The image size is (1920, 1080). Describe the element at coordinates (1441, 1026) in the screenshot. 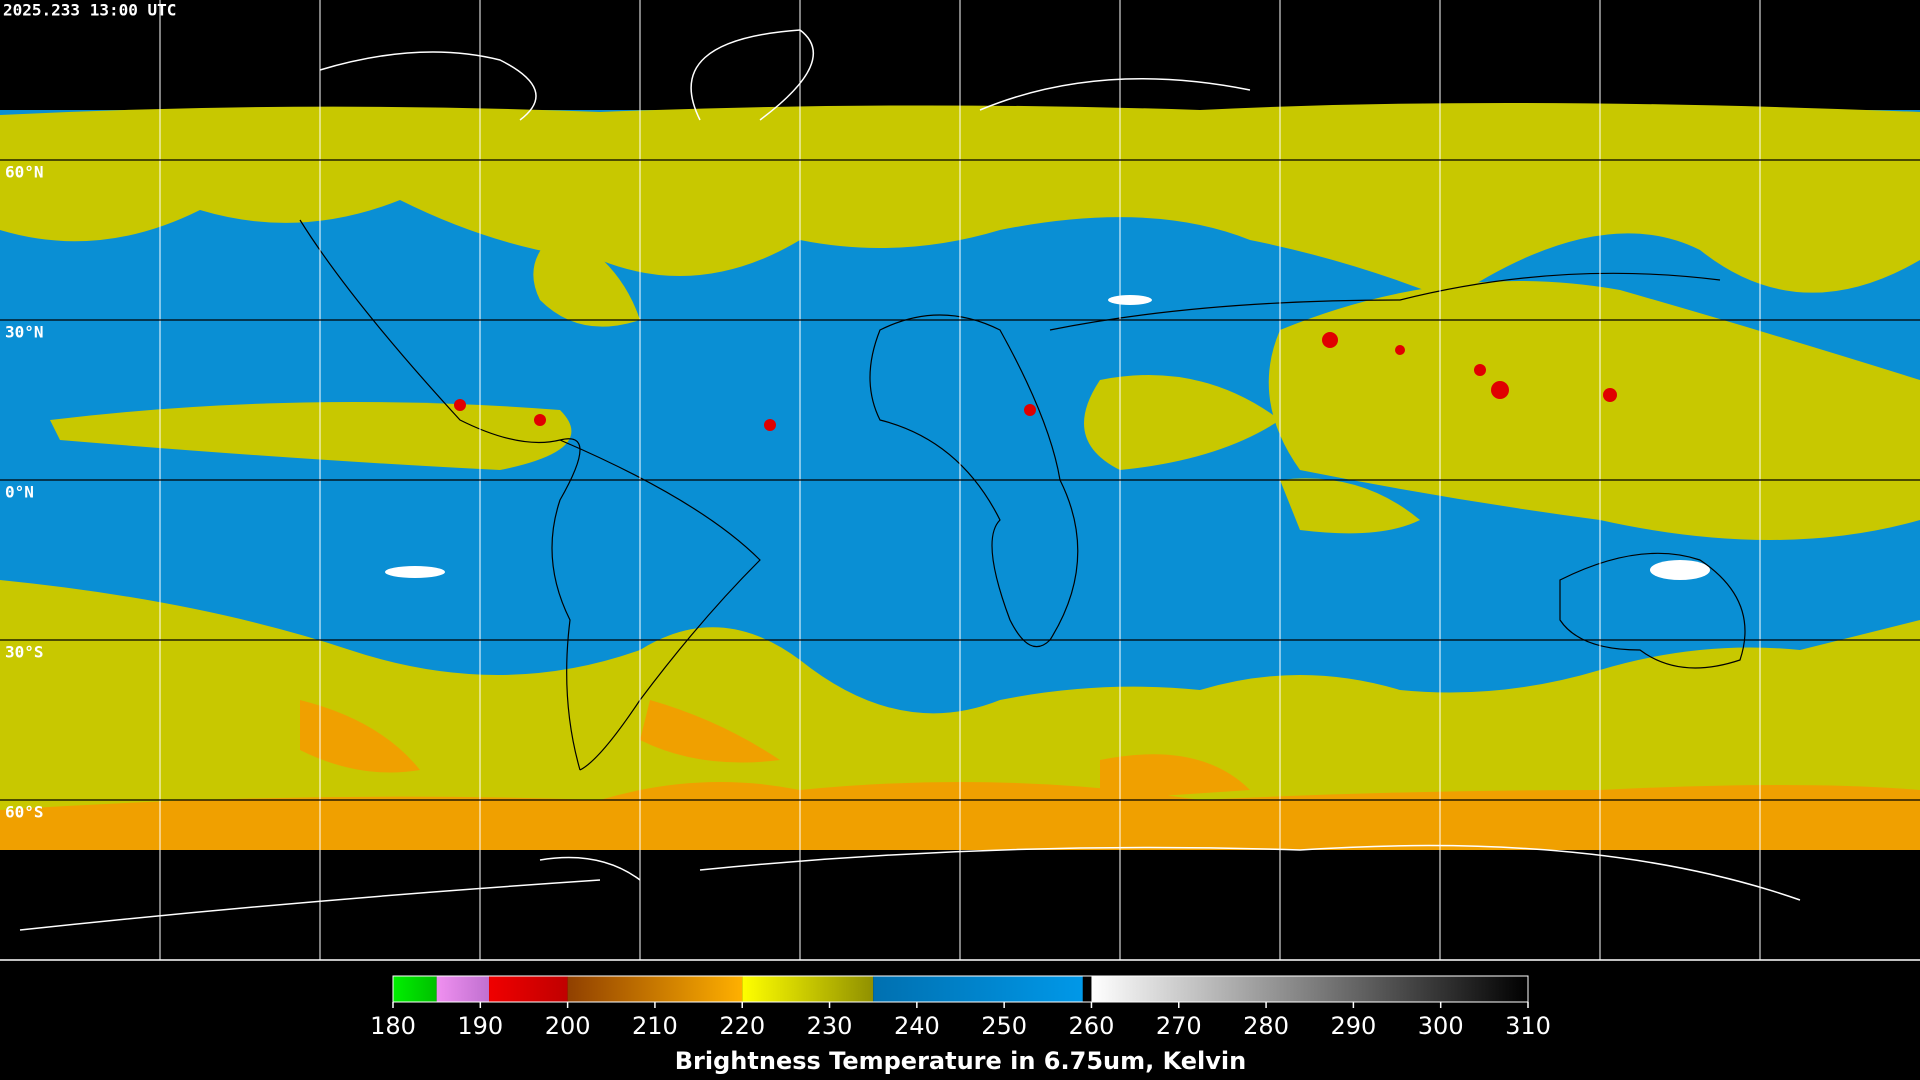

I see `colorbar-tick-label: 300` at that location.